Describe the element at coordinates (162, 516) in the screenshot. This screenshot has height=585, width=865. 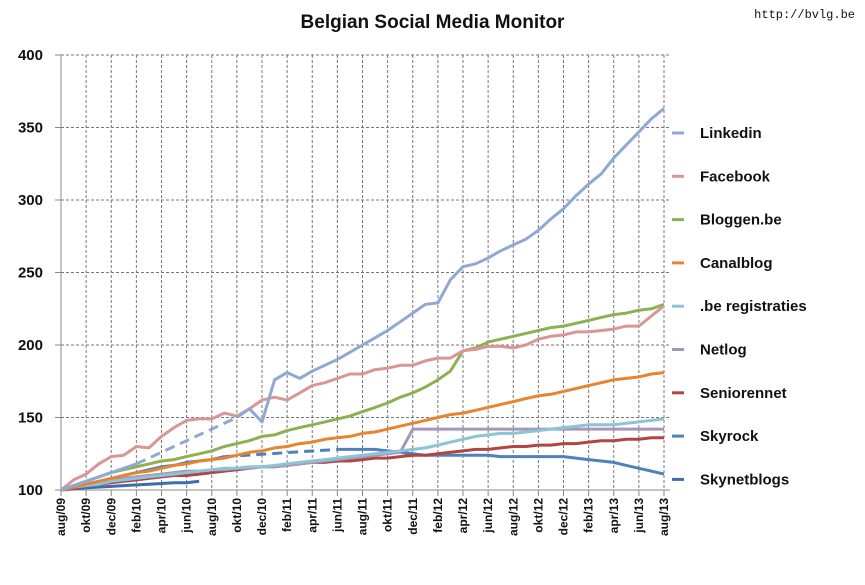
I see `x-tick-label: apr/10` at that location.